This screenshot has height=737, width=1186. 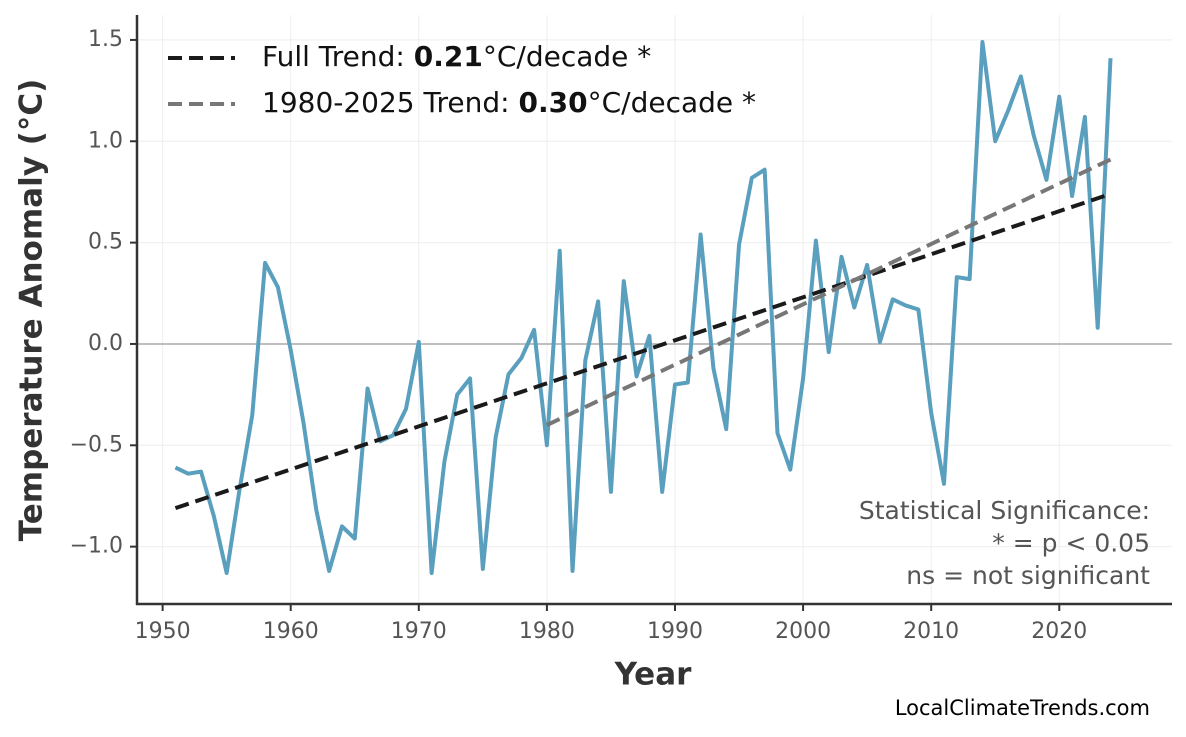 What do you see at coordinates (105, 242) in the screenshot?
I see `y-tick-label: 0.5` at bounding box center [105, 242].